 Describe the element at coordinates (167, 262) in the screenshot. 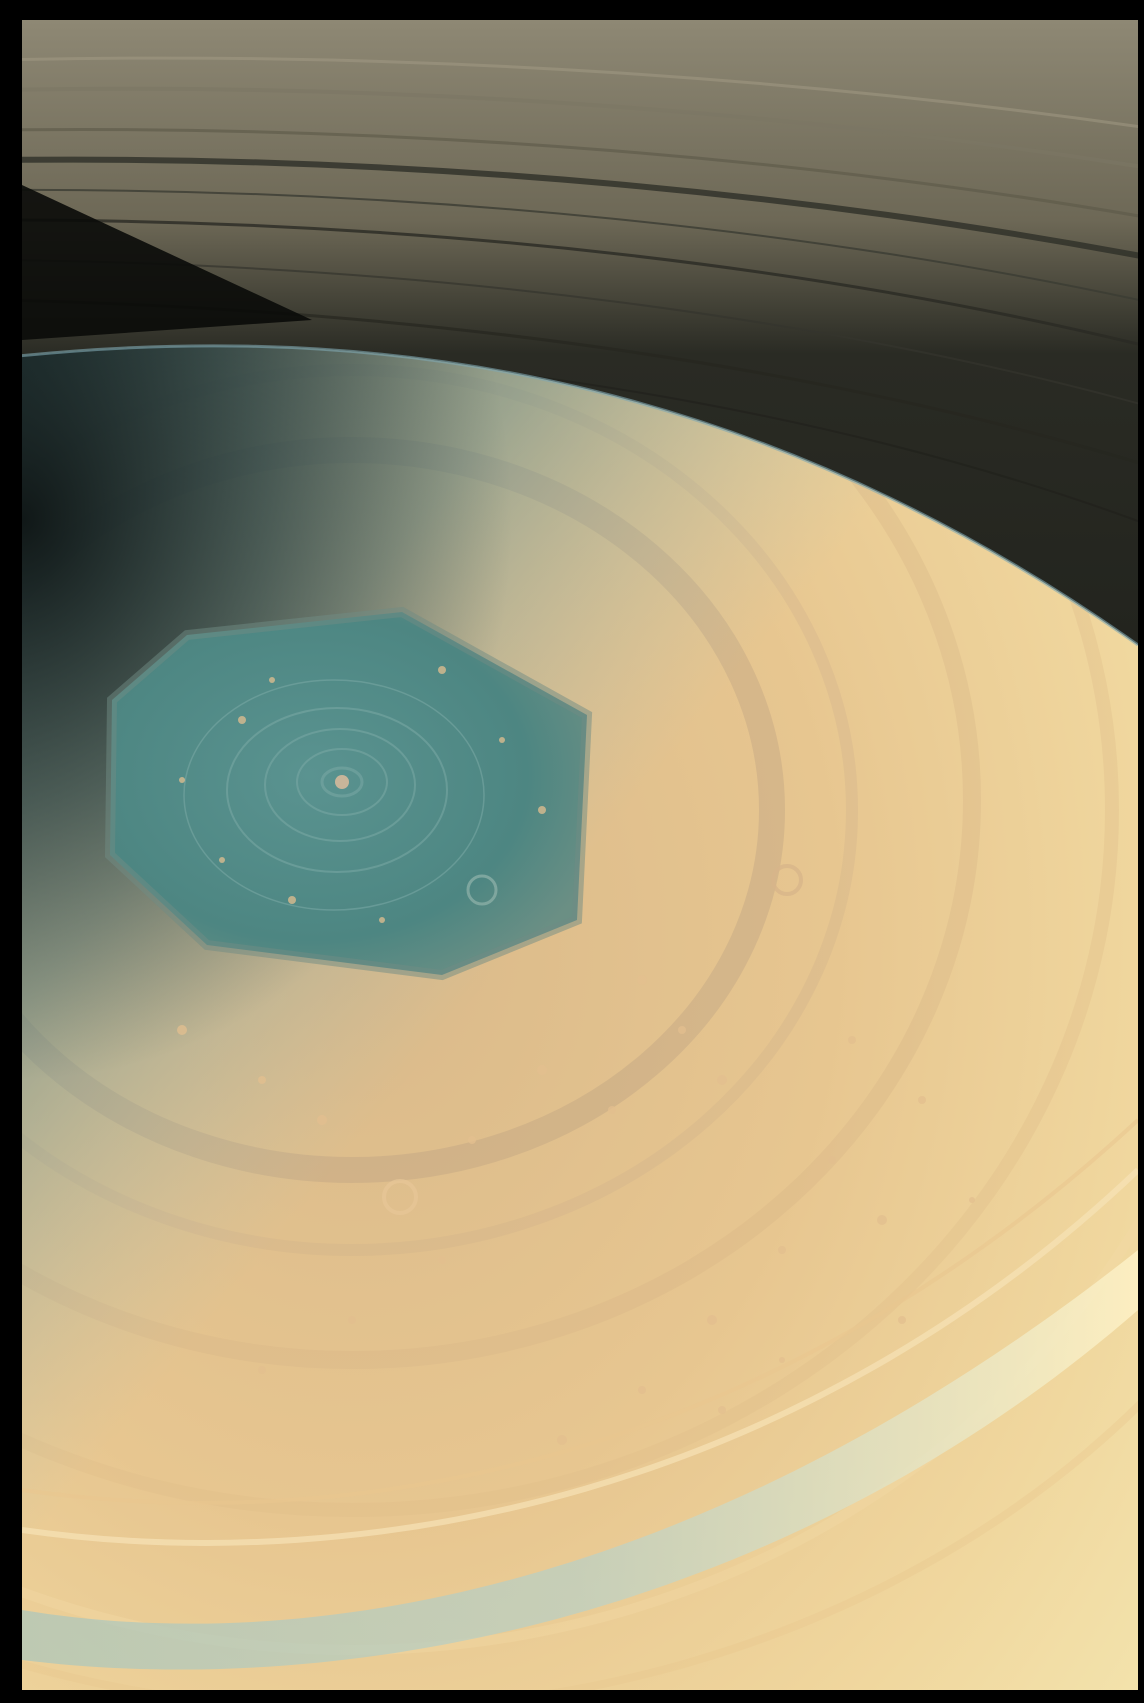

I see `ring-shadow` at that location.